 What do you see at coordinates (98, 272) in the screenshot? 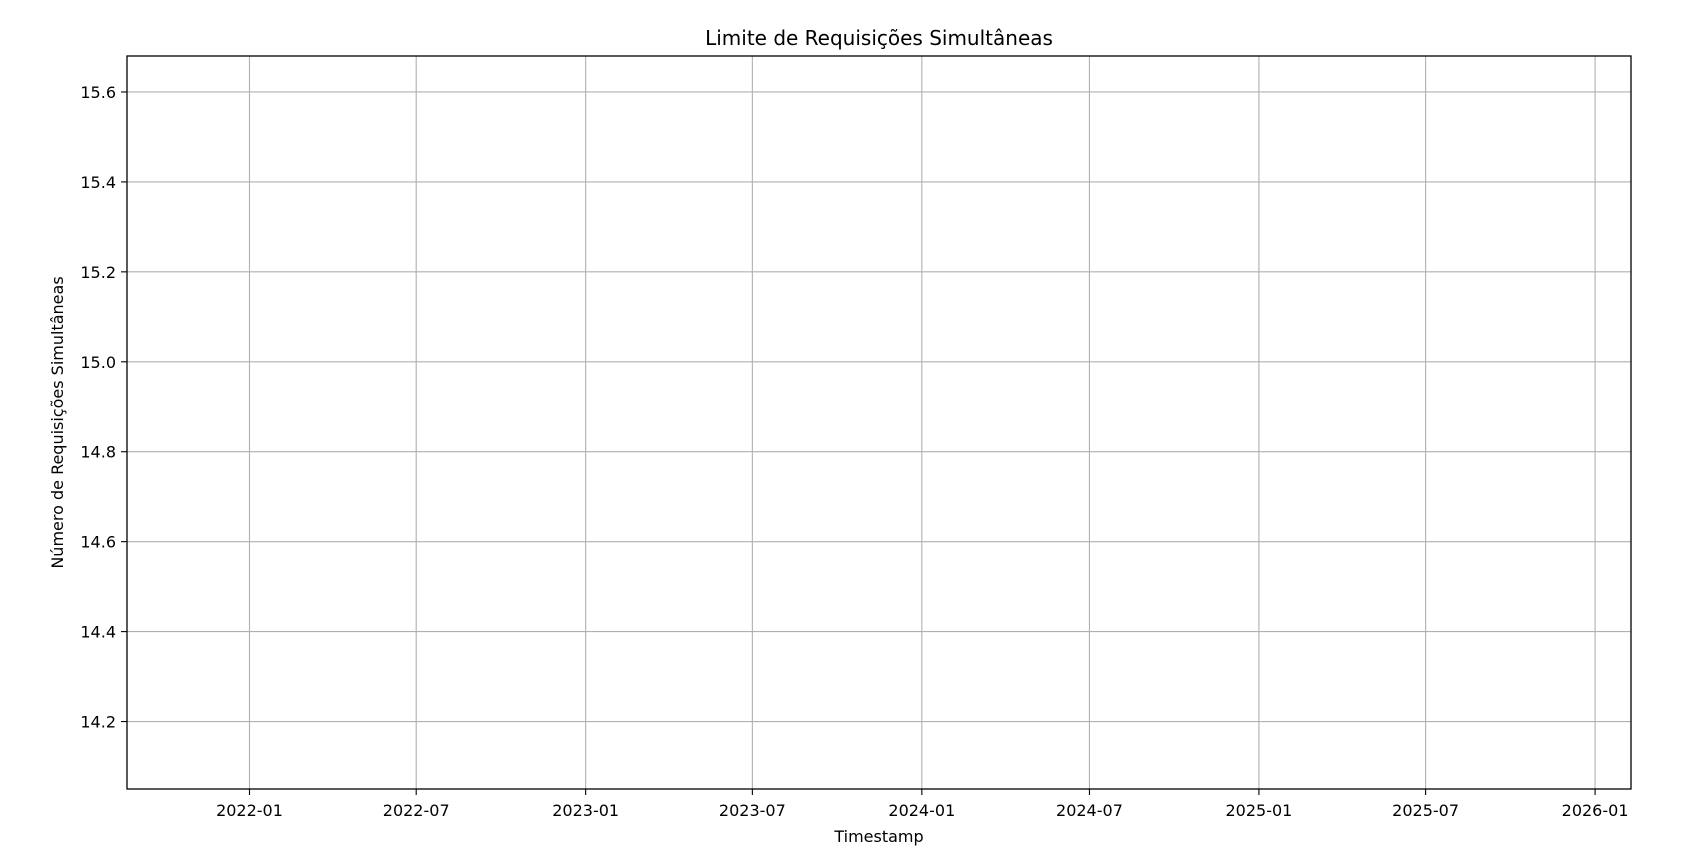
I see `y-tick-label: 15.2` at bounding box center [98, 272].